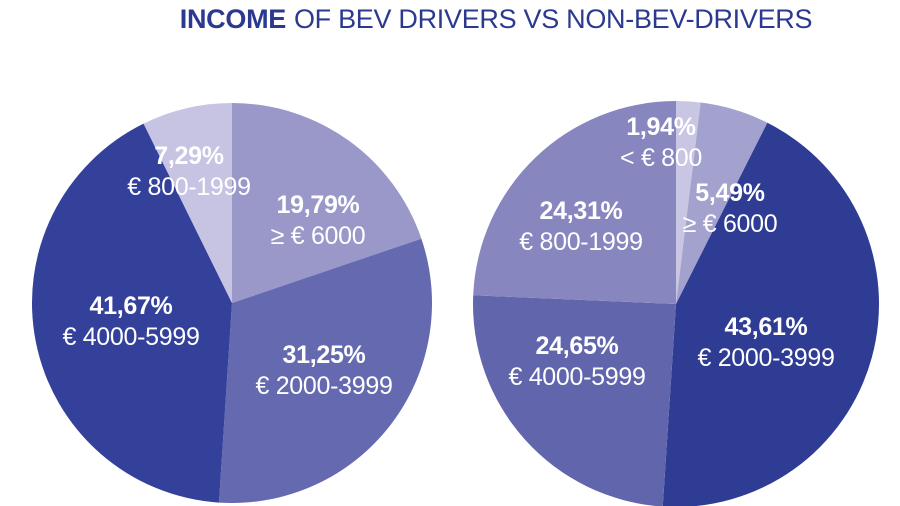 Image resolution: width=900 pixels, height=506 pixels. I want to click on label-bev-4000-5999: 41,67% € 4000-5999, so click(130, 322).